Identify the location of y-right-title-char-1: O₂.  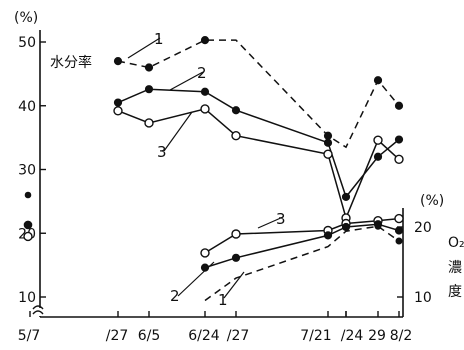
(456, 243).